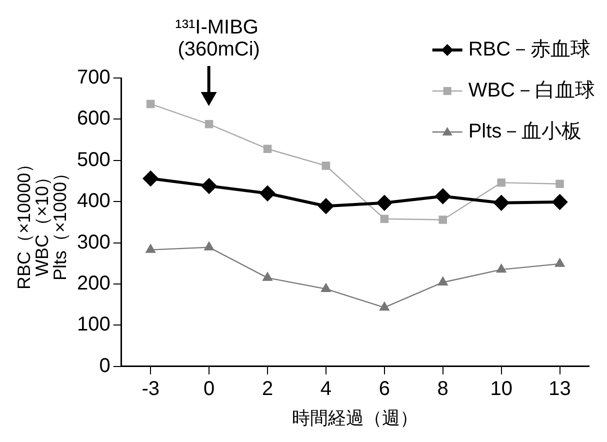 The image size is (607, 442). What do you see at coordinates (501, 389) in the screenshot?
I see `x-tick-label: 10` at bounding box center [501, 389].